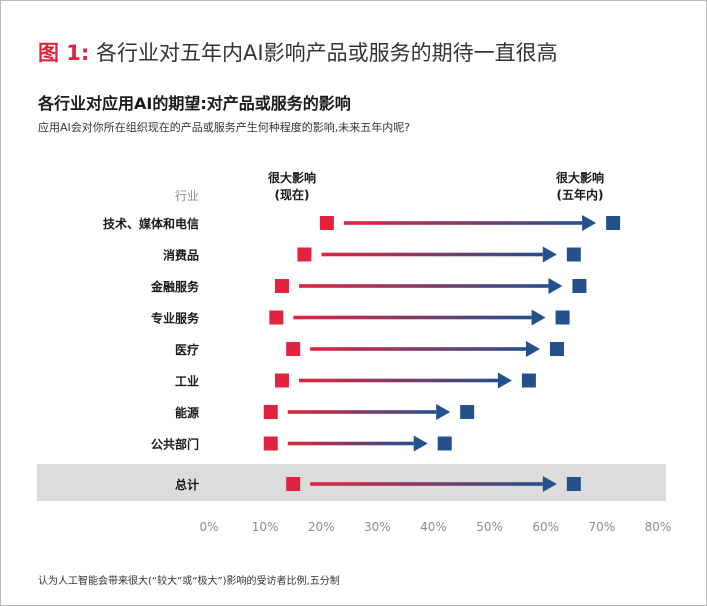  I want to click on category-label: 工业, so click(187, 381).